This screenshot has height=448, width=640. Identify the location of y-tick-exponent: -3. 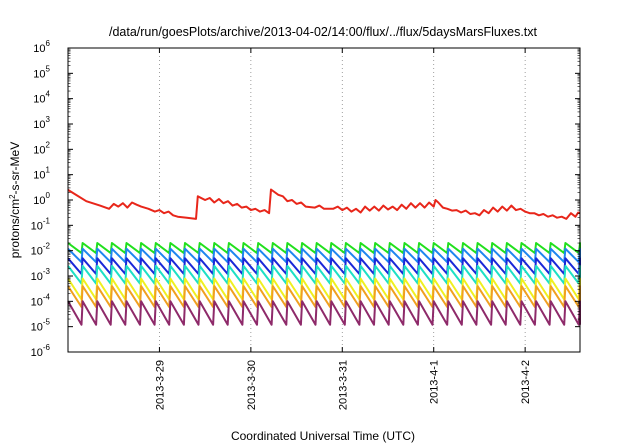
(47, 271).